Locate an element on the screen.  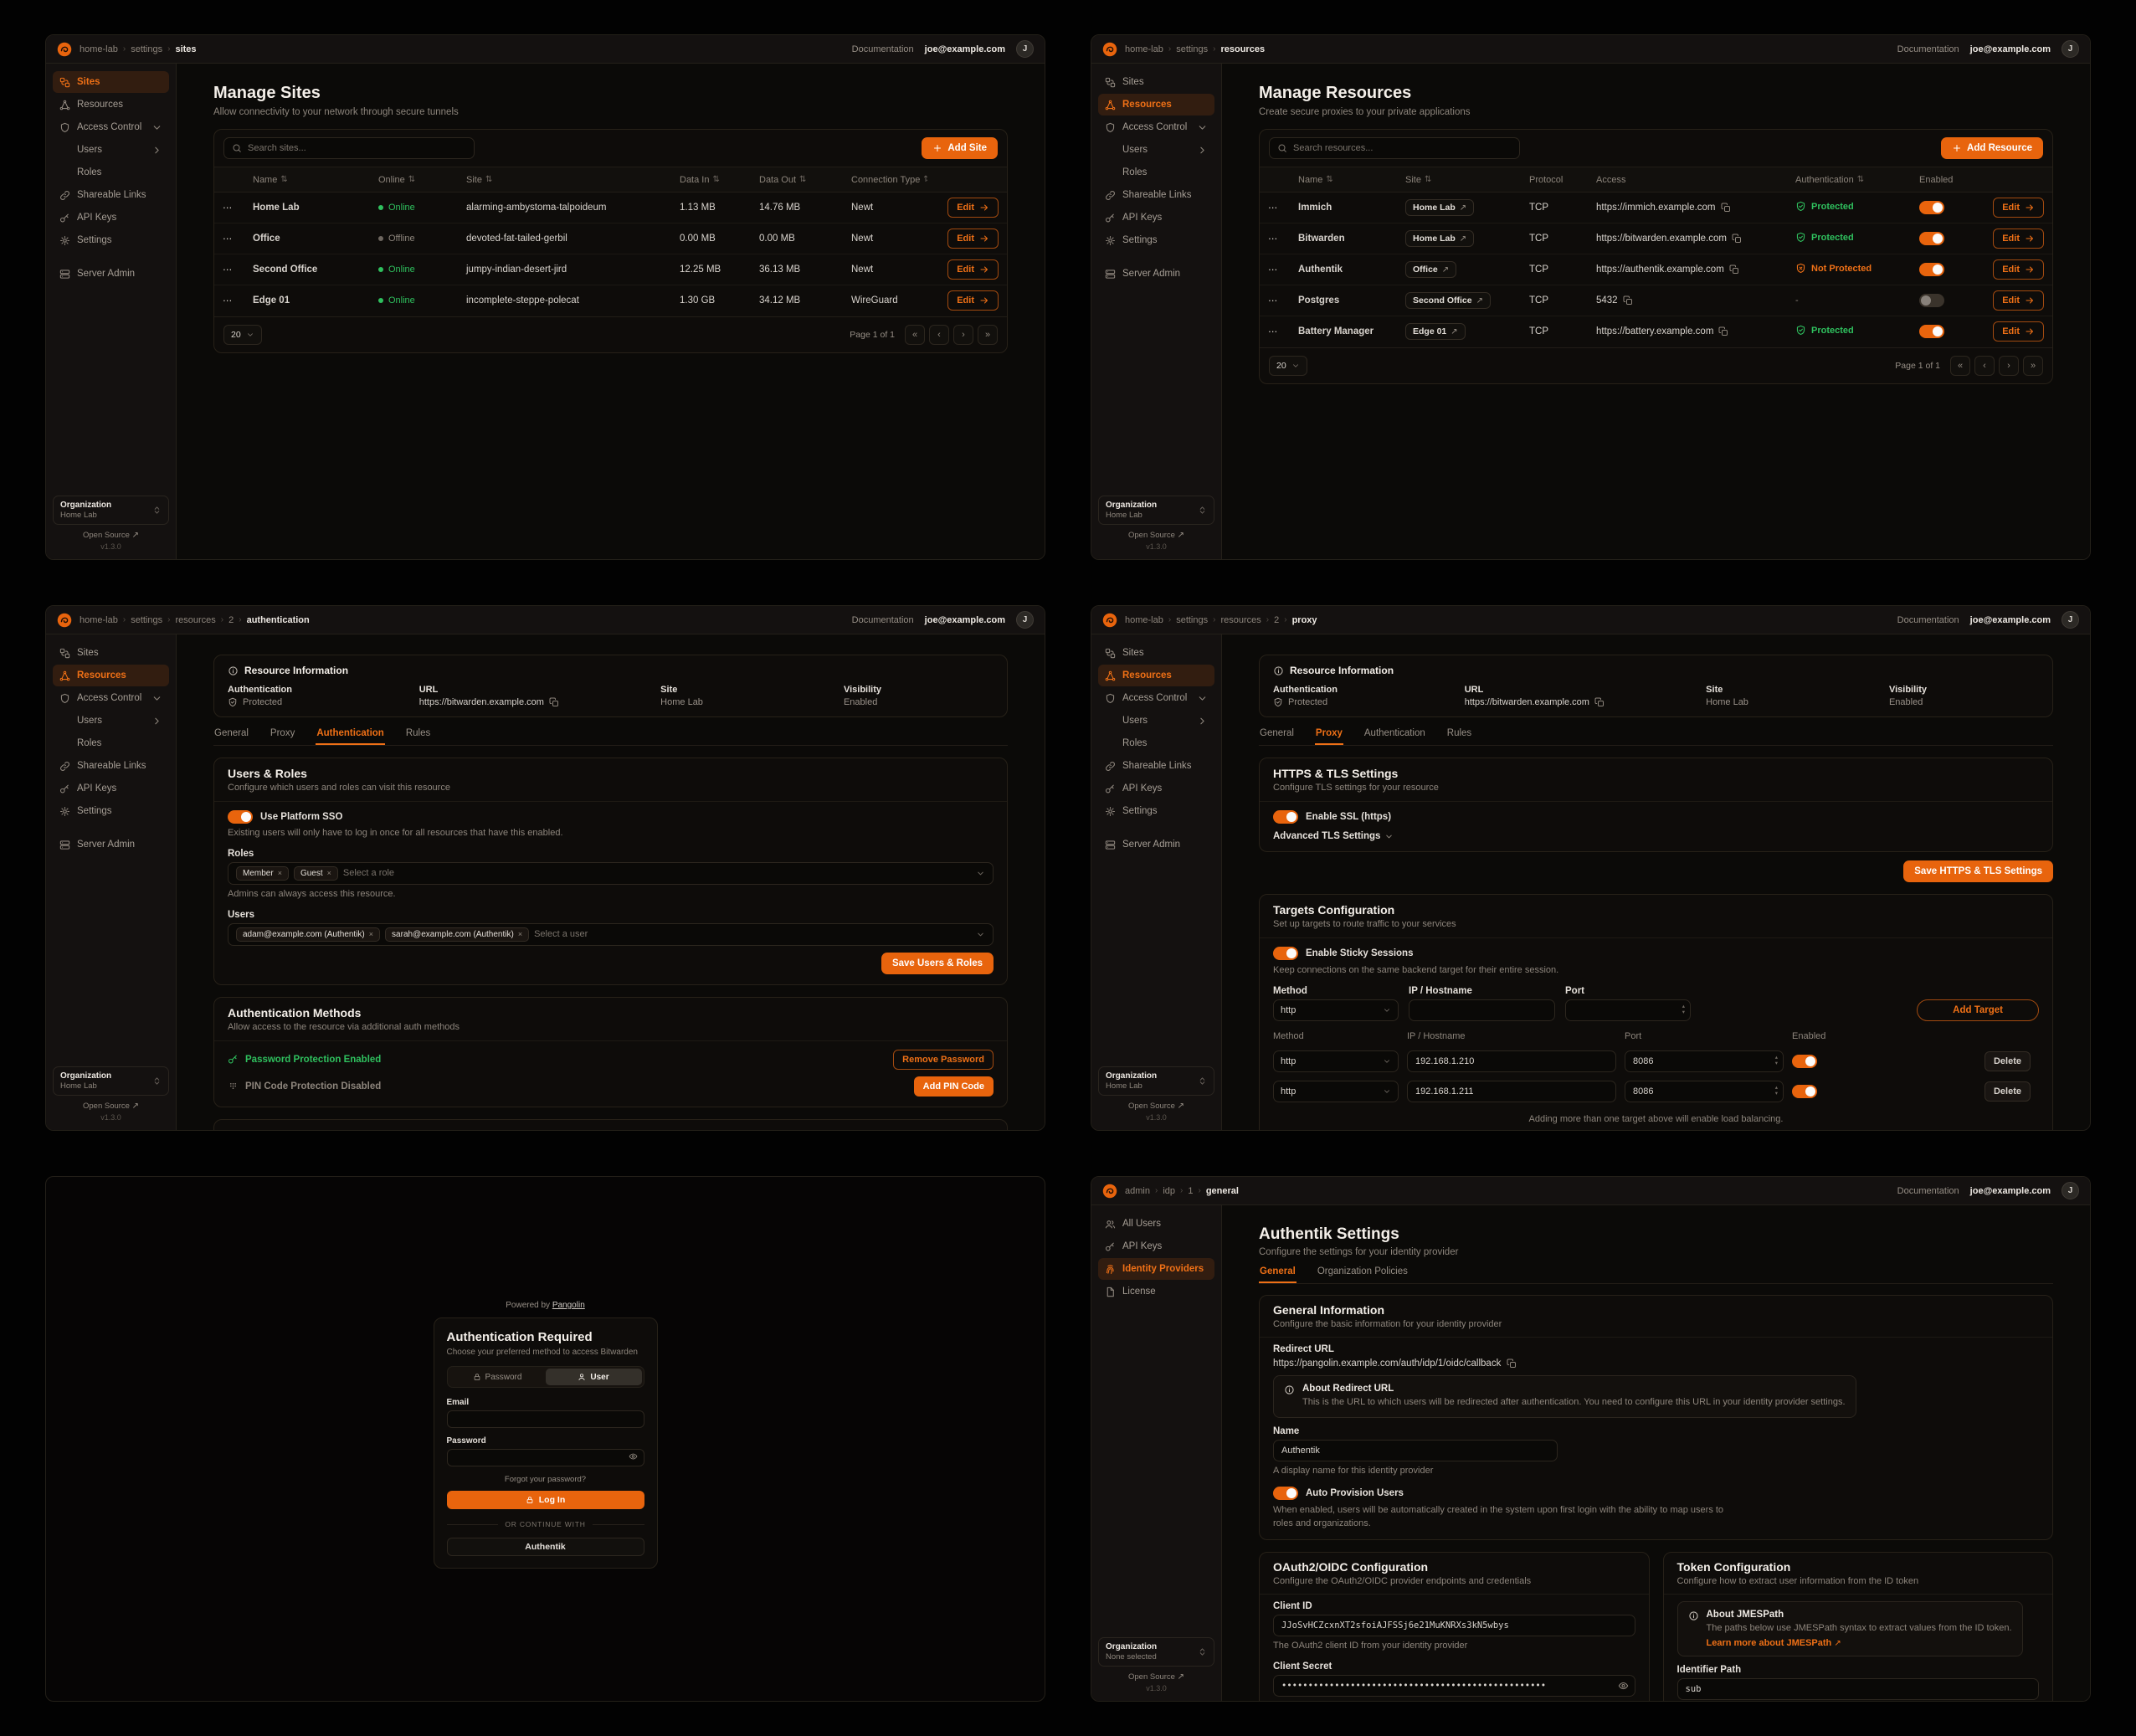
add-site-button: Add Site is located at coordinates (960, 148).